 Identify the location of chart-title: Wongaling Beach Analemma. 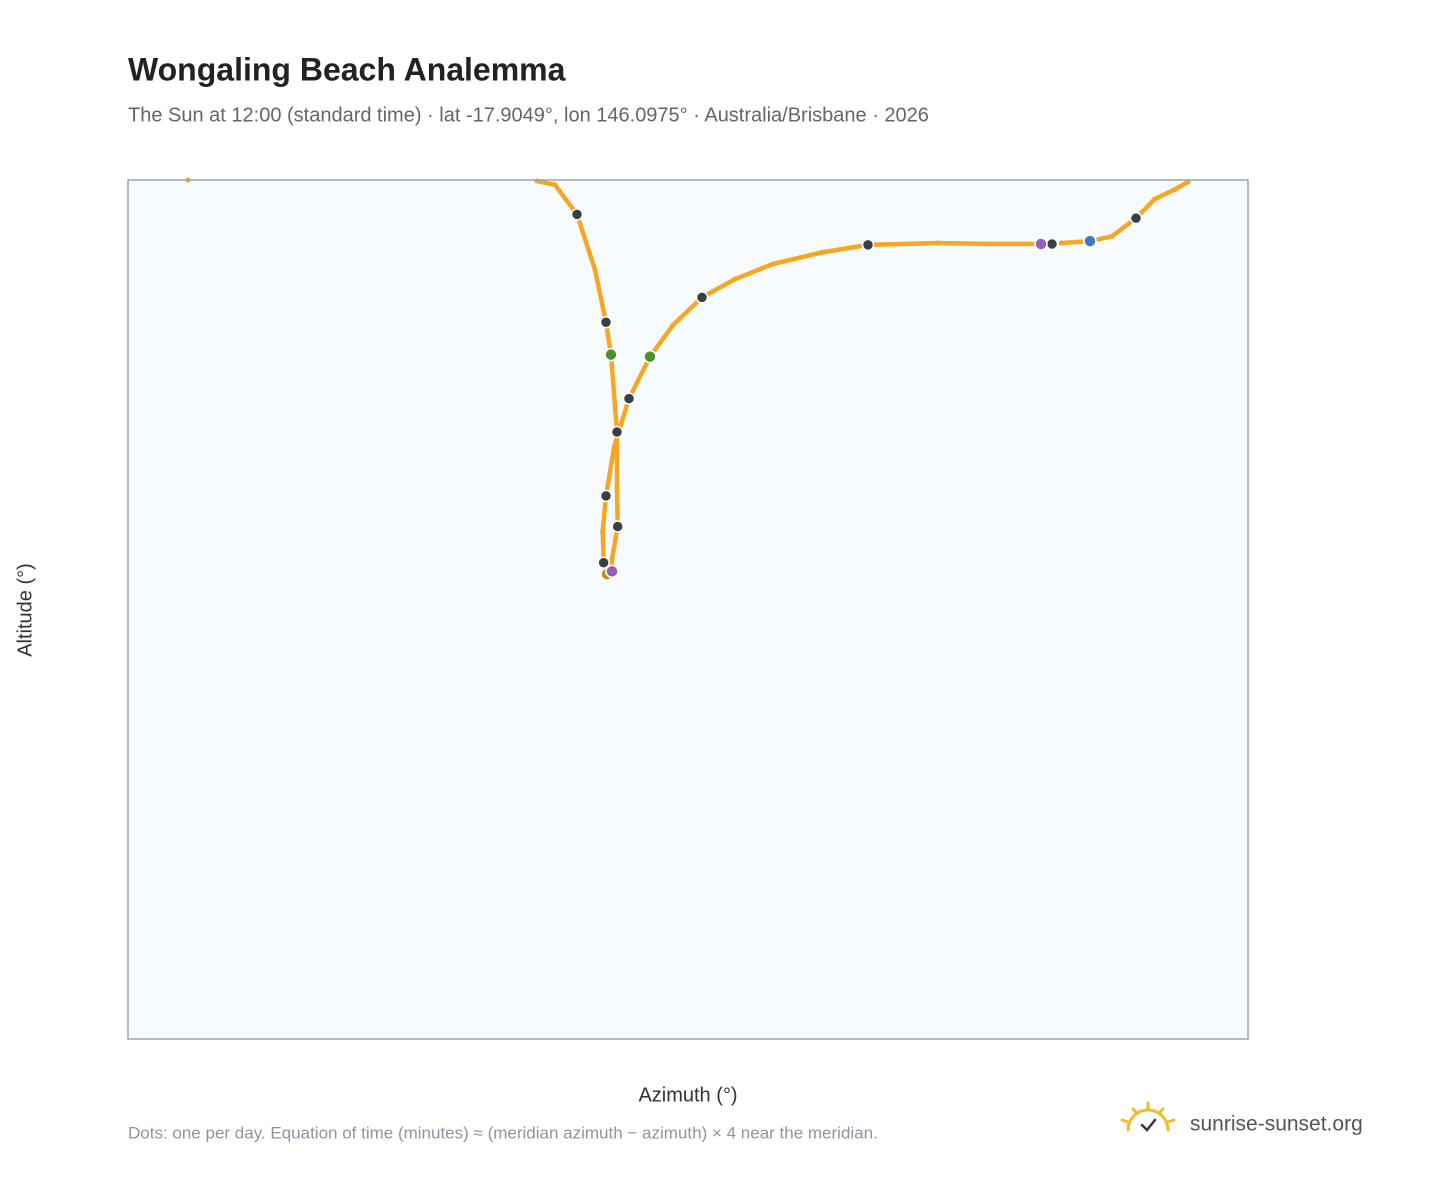
(347, 69).